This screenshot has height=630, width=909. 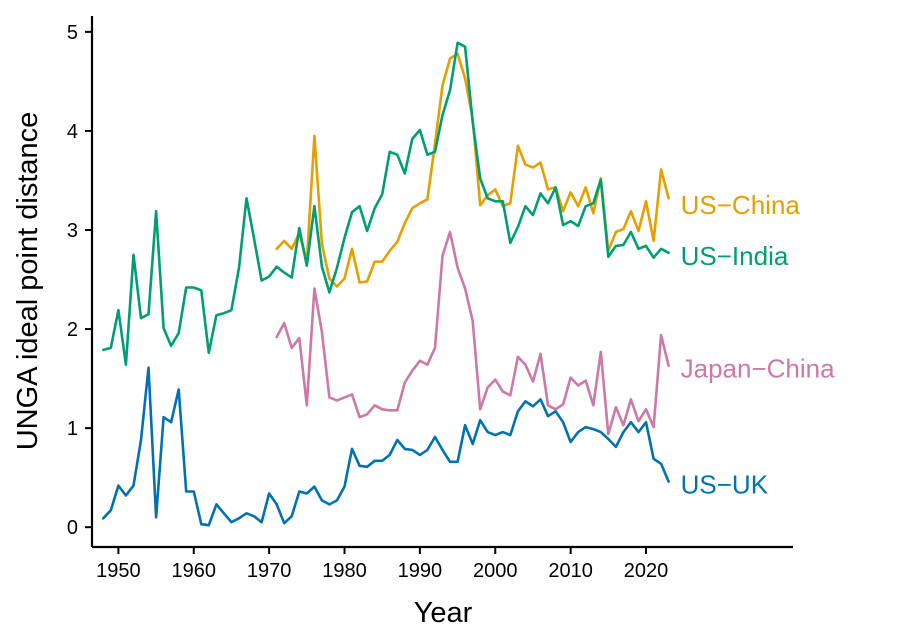 What do you see at coordinates (344, 571) in the screenshot?
I see `x-tick-label: 1980` at bounding box center [344, 571].